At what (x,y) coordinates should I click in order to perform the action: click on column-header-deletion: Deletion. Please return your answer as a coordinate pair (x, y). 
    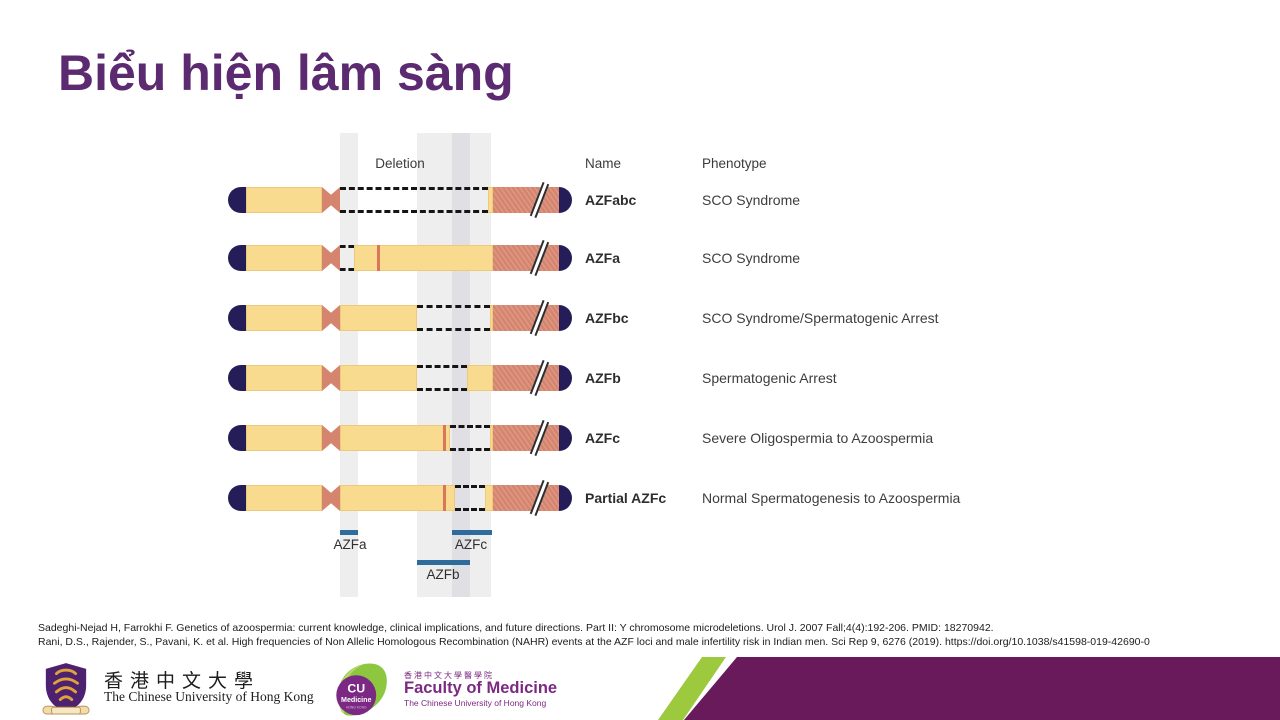
    Looking at the image, I should click on (400, 163).